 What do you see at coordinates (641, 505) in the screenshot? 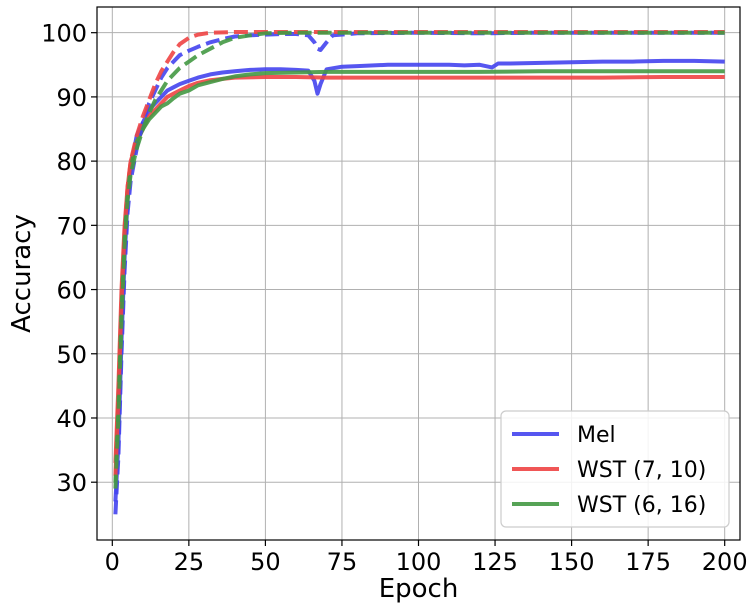
I see `legend-label: WST (6, 16)` at bounding box center [641, 505].